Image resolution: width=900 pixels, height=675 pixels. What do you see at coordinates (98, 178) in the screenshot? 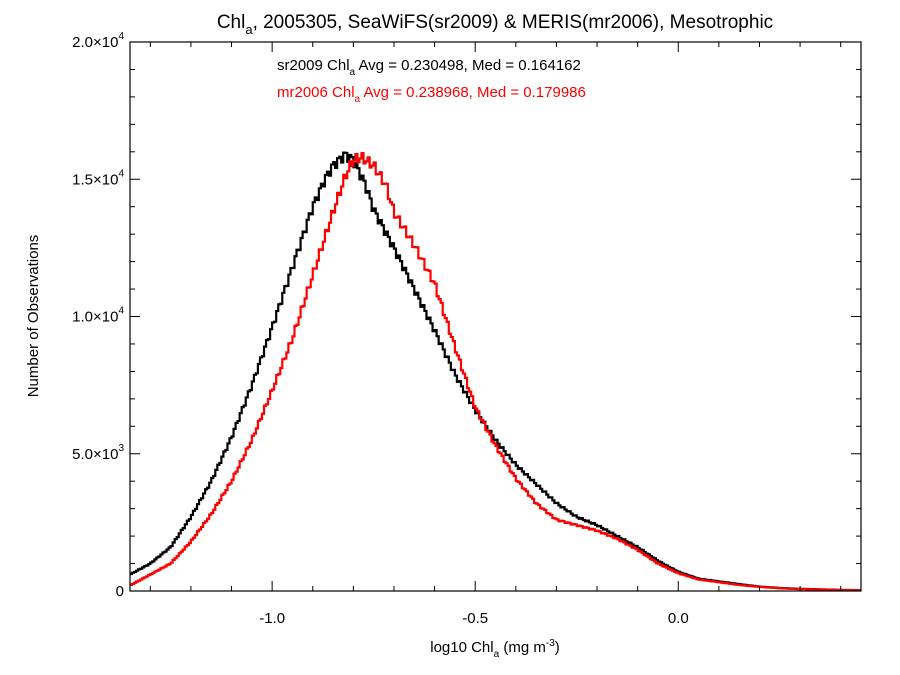
I see `y-tick-label-3: 1.5×10⁴` at bounding box center [98, 178].